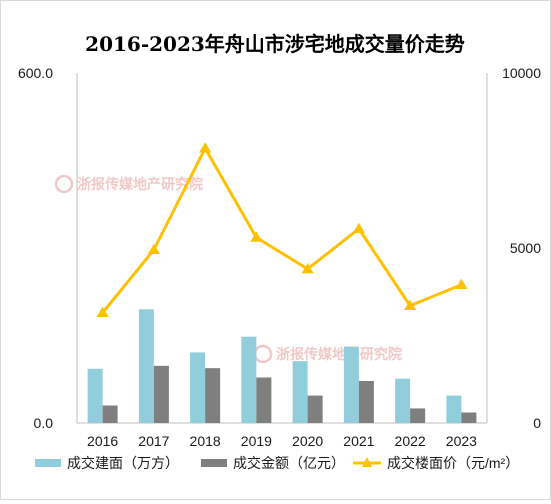 This screenshot has width=551, height=504. What do you see at coordinates (410, 441) in the screenshot?
I see `x-tick-label: 2022` at bounding box center [410, 441].